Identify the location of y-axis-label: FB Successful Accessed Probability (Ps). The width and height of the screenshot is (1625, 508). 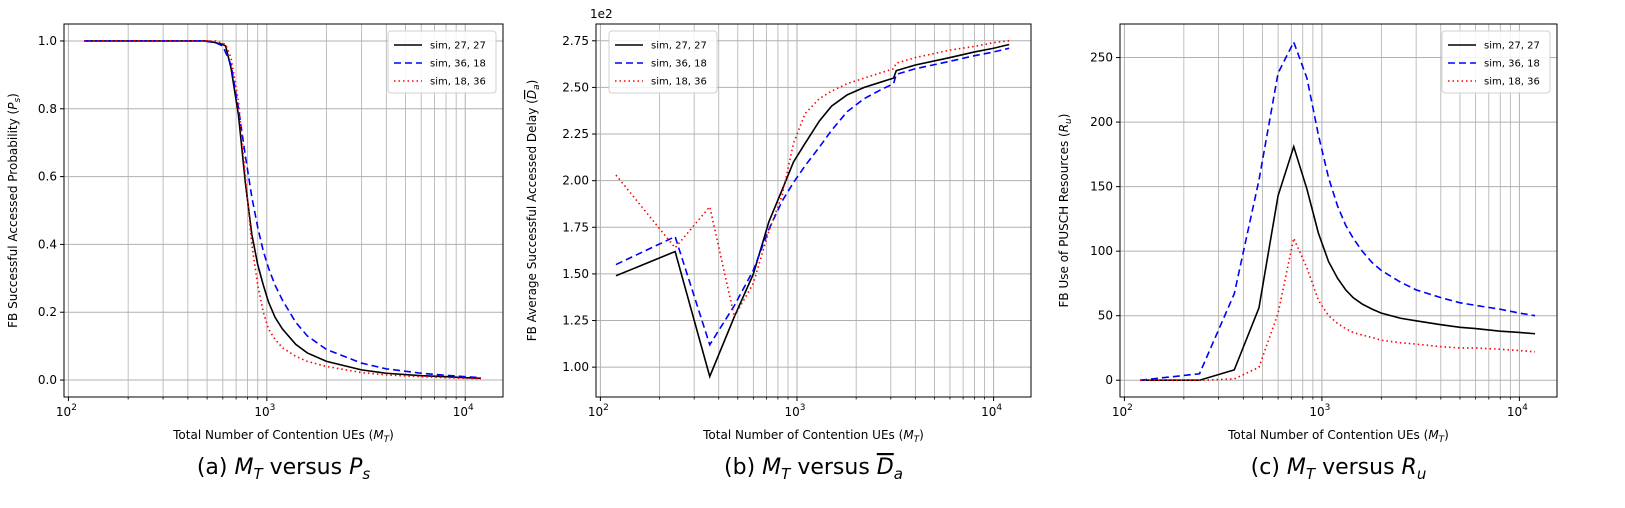
(14, 210).